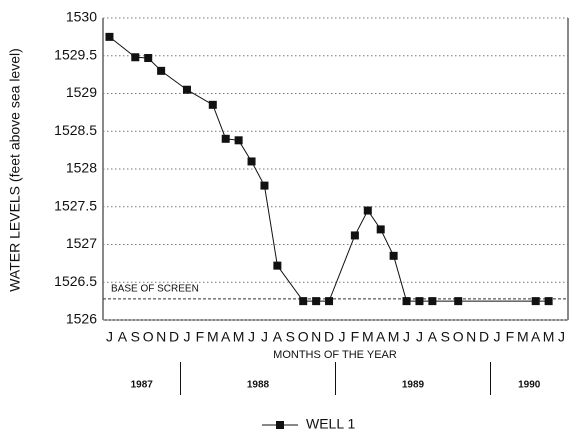  Describe the element at coordinates (75, 205) in the screenshot. I see `y-tick-label: 1527.5` at that location.